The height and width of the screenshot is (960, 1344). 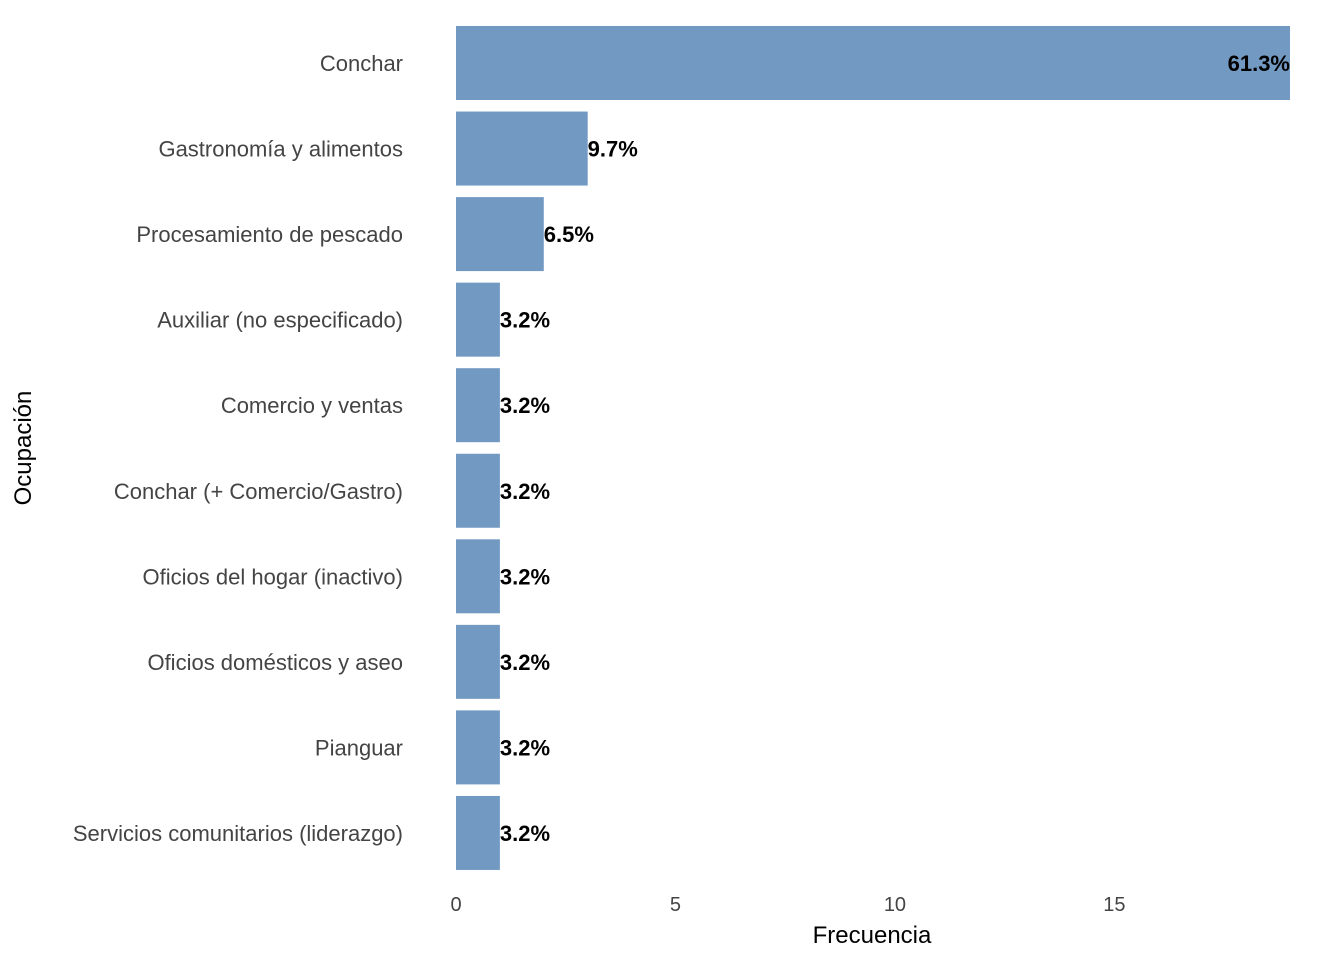 What do you see at coordinates (273, 576) in the screenshot?
I see `category-label: Oficios del hogar (inactivo)` at bounding box center [273, 576].